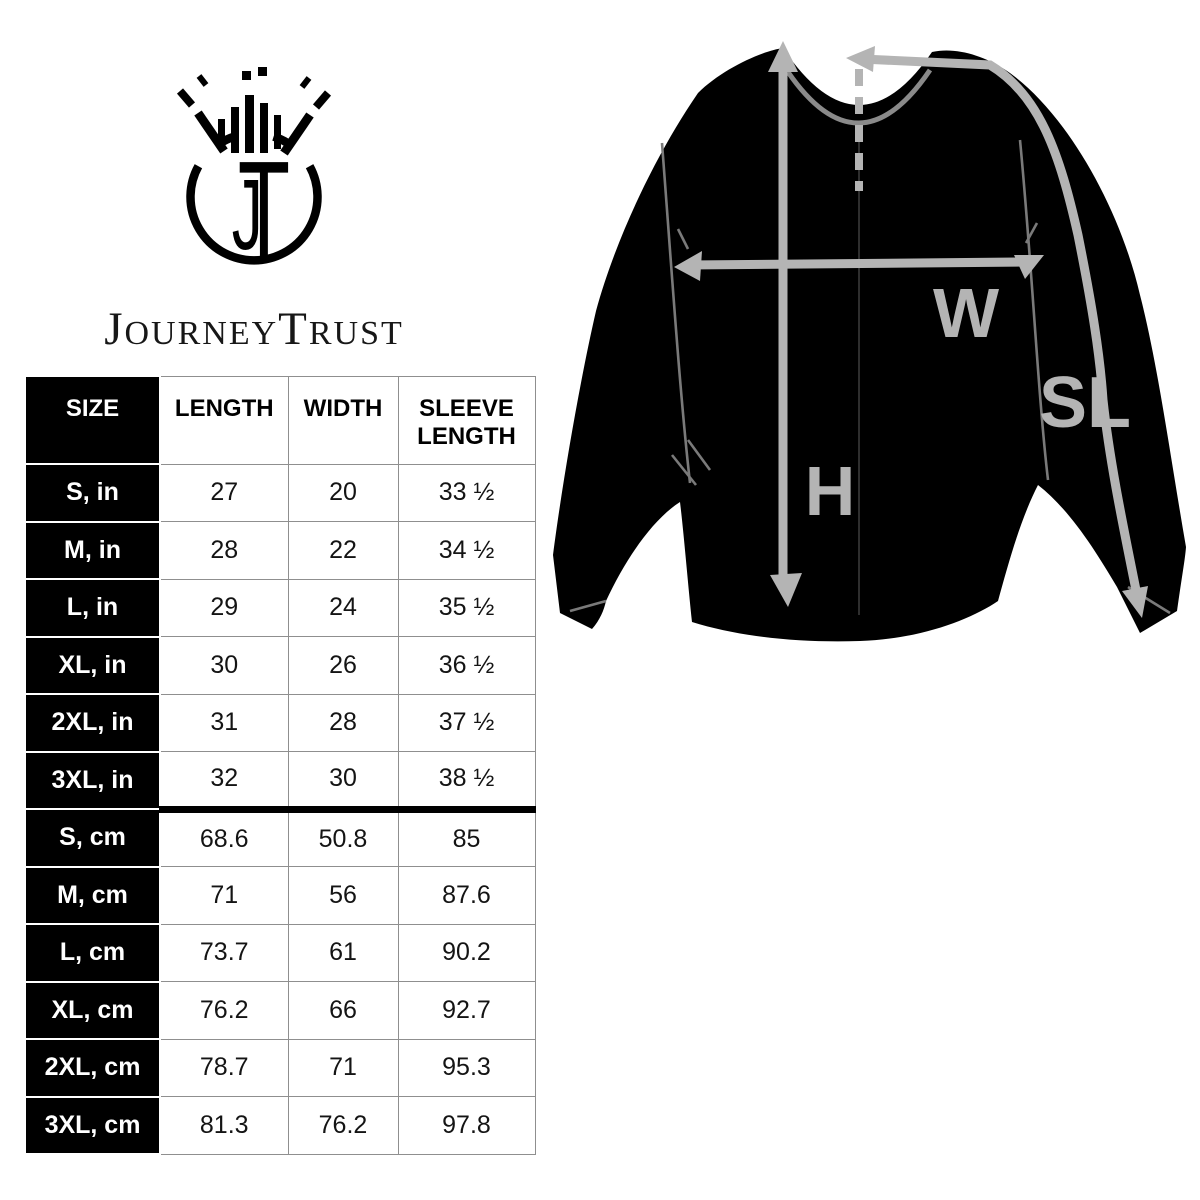  What do you see at coordinates (343, 895) in the screenshot?
I see `measurement-cell: 56` at bounding box center [343, 895].